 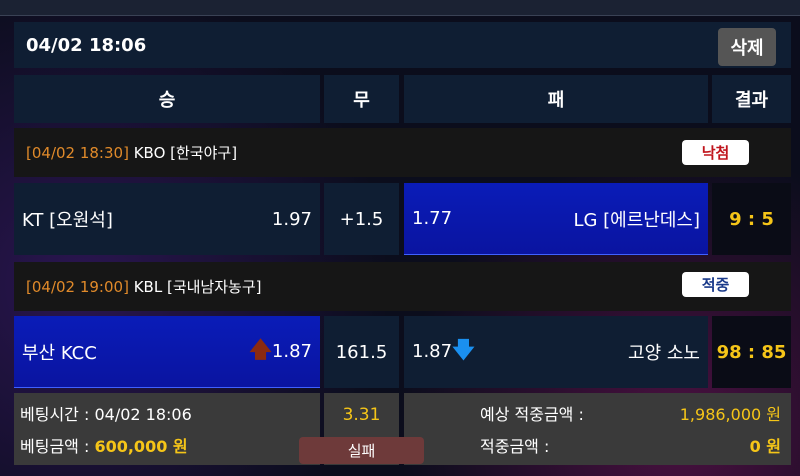 What do you see at coordinates (55, 446) in the screenshot?
I see `bet-amount-label: 베팅금액 :` at bounding box center [55, 446].